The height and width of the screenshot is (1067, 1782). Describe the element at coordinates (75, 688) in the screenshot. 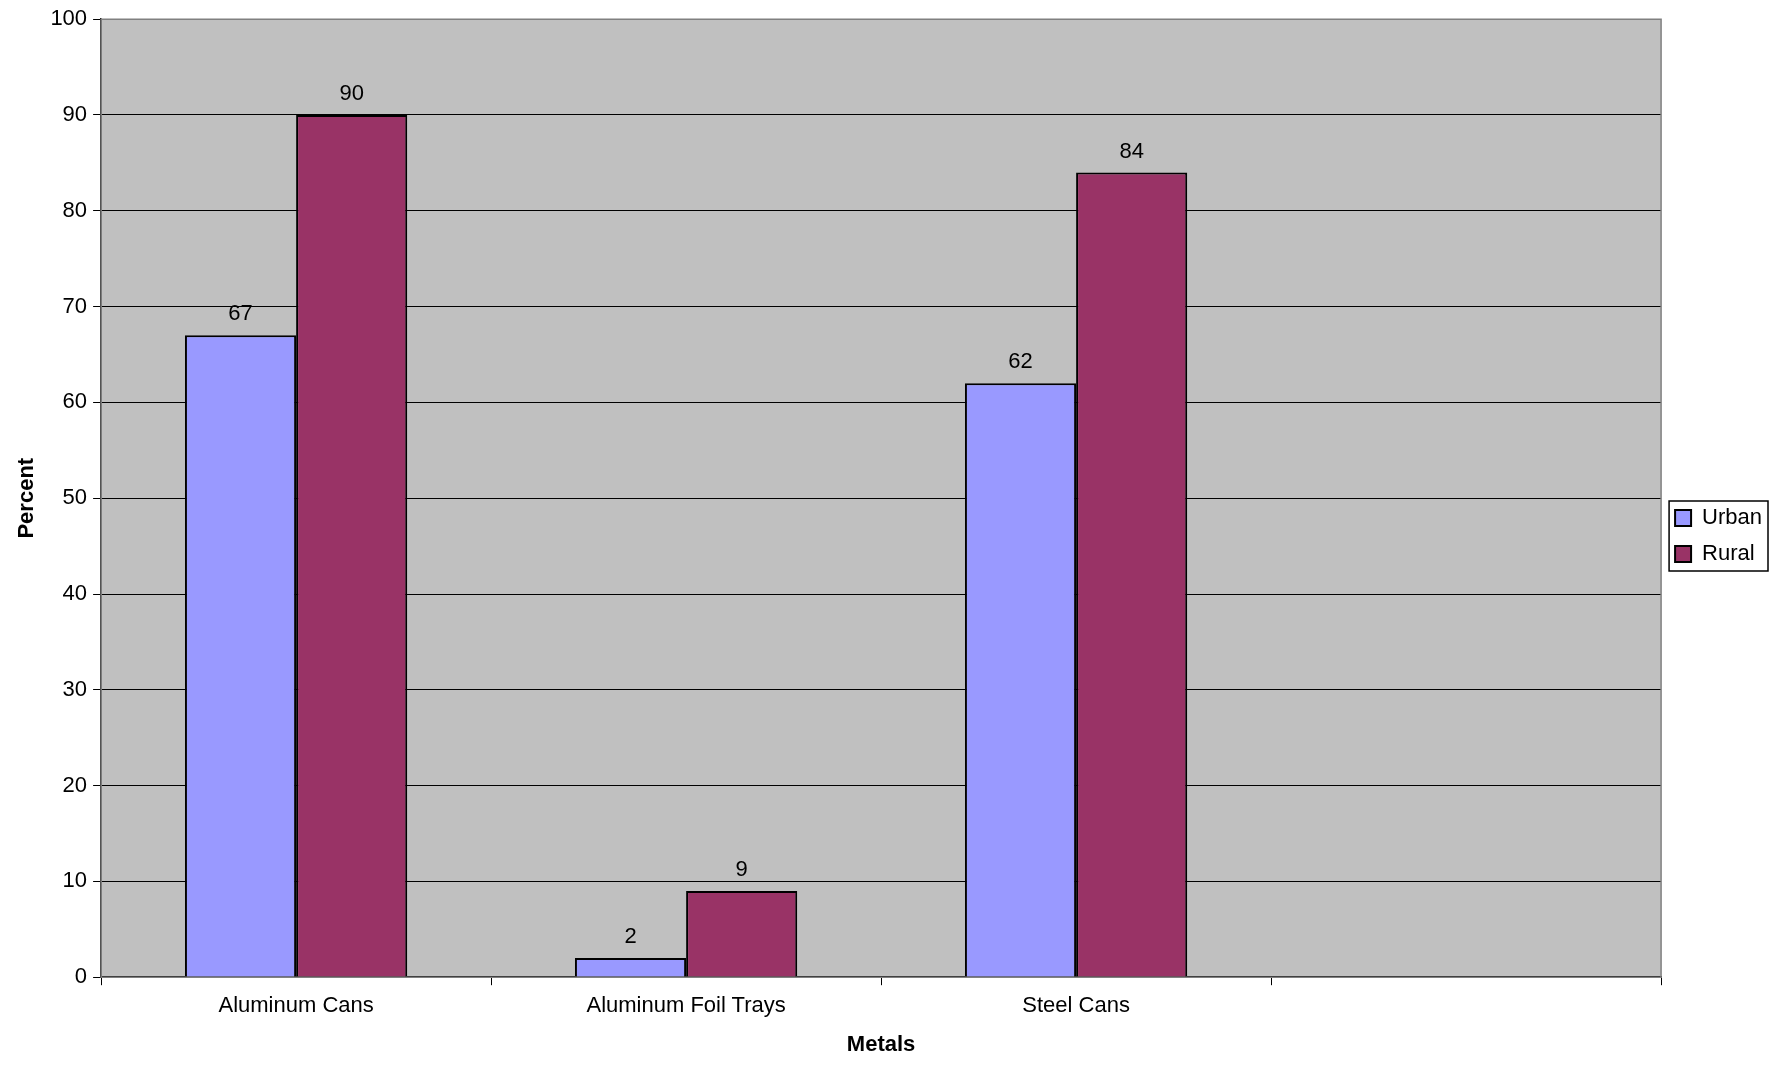

I see `y-tick-label: 30` at that location.